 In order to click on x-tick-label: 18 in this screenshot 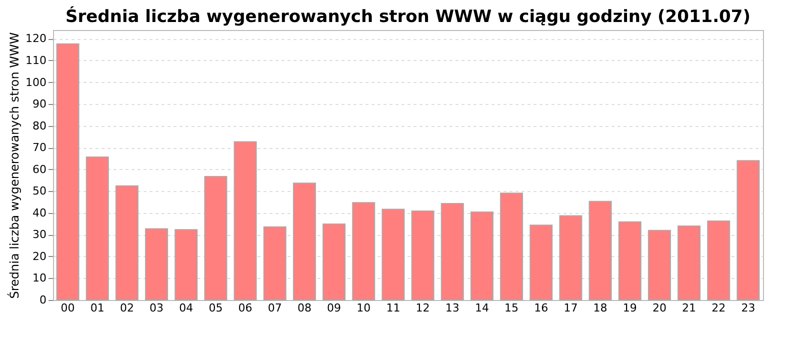, I will do `click(600, 308)`.